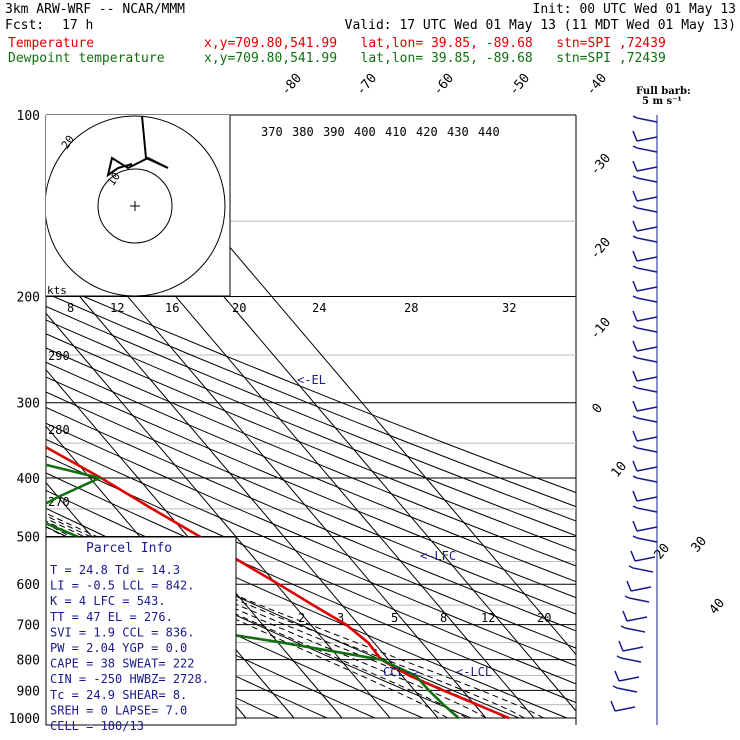  What do you see at coordinates (25, 25) in the screenshot?
I see `forecast-label: Fcst:` at bounding box center [25, 25].